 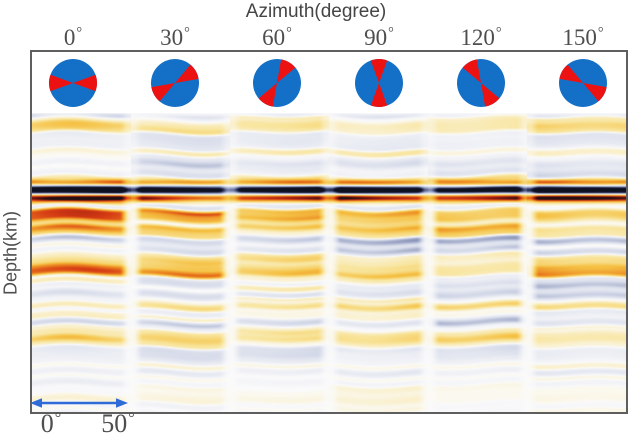 I want to click on scale-start-label: 0°, so click(x=51, y=422).